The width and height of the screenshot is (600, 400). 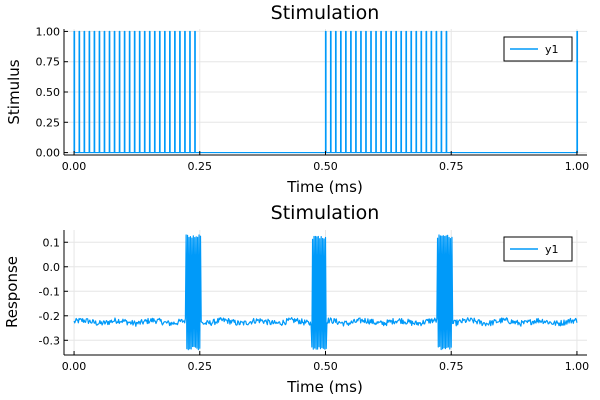 I want to click on y-tick-label: 0.1, so click(x=52, y=242).